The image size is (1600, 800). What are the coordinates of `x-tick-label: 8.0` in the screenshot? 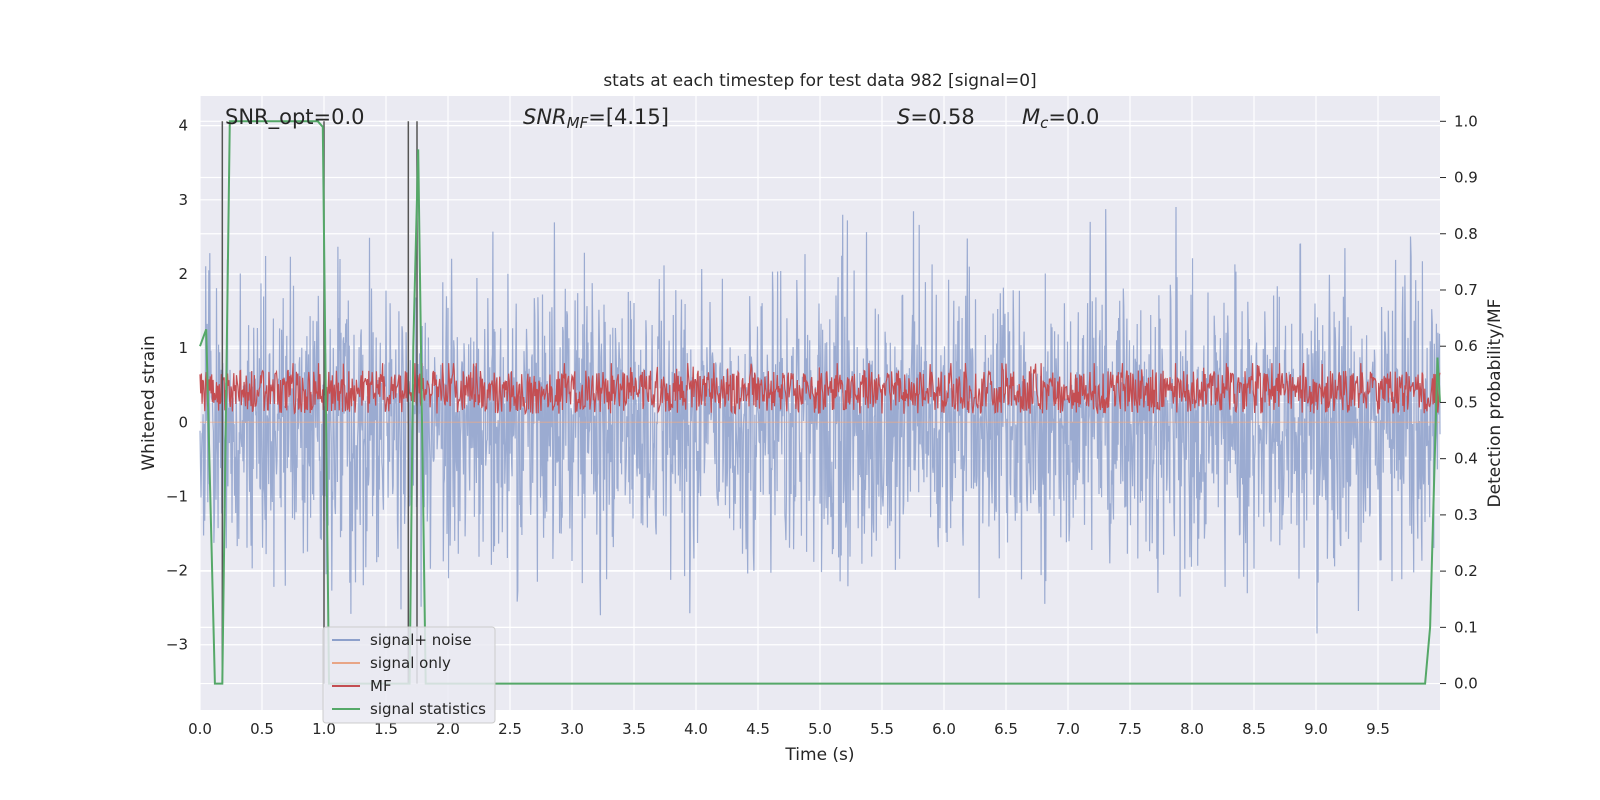 It's located at (1192, 729).